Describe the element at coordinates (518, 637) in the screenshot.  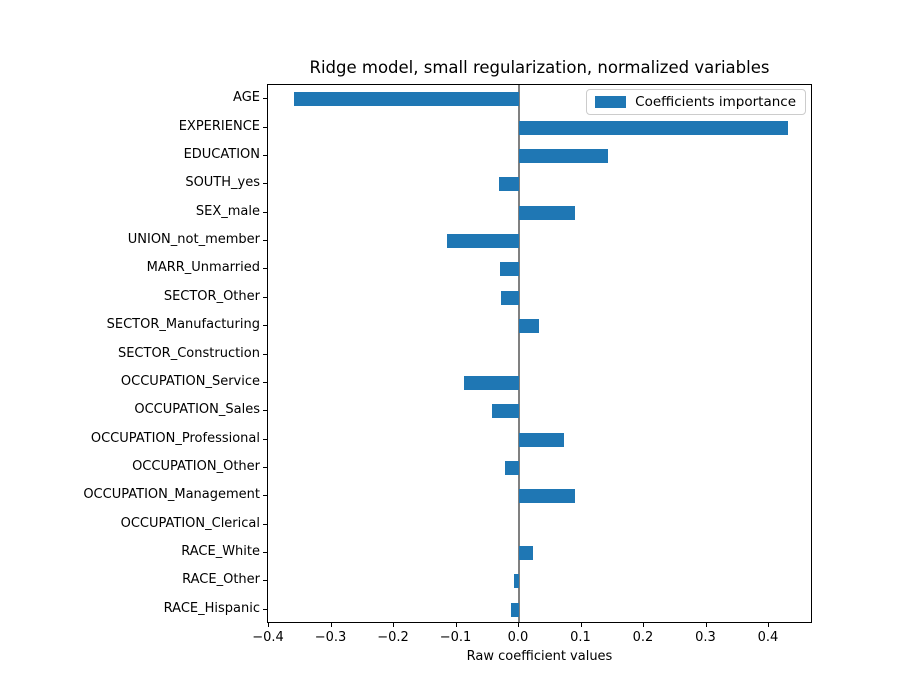
I see `x-tick-label-0.0: 0.0` at that location.